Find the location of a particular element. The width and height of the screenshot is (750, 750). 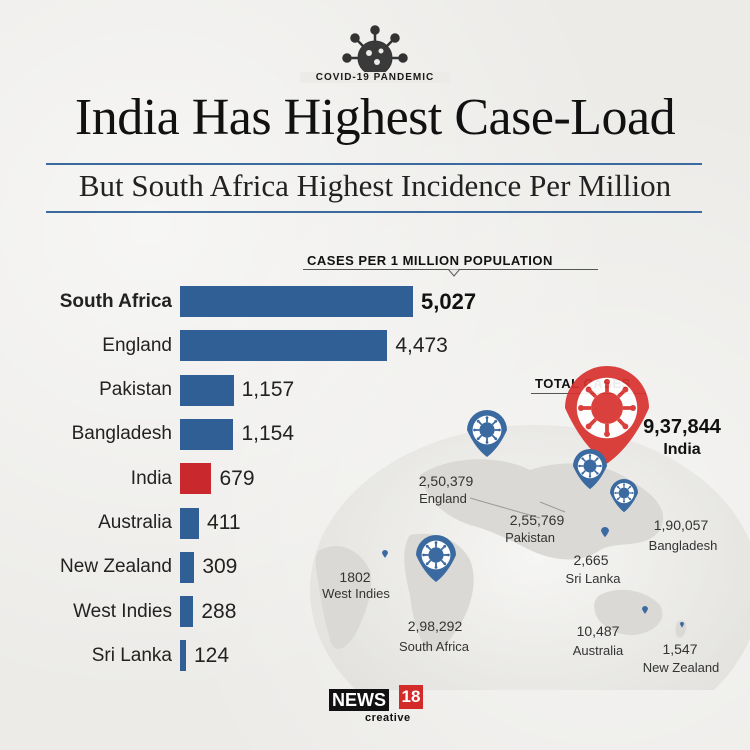

bar-value-label: 1,154 is located at coordinates (268, 434).